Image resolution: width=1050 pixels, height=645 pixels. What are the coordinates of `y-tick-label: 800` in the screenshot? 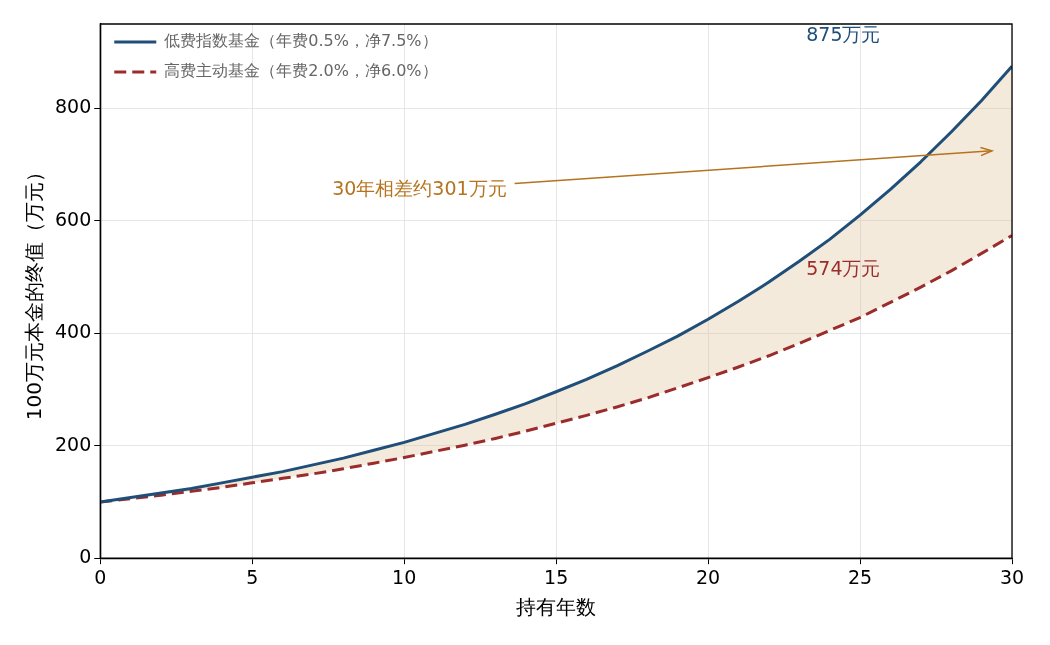 It's located at (73, 106).